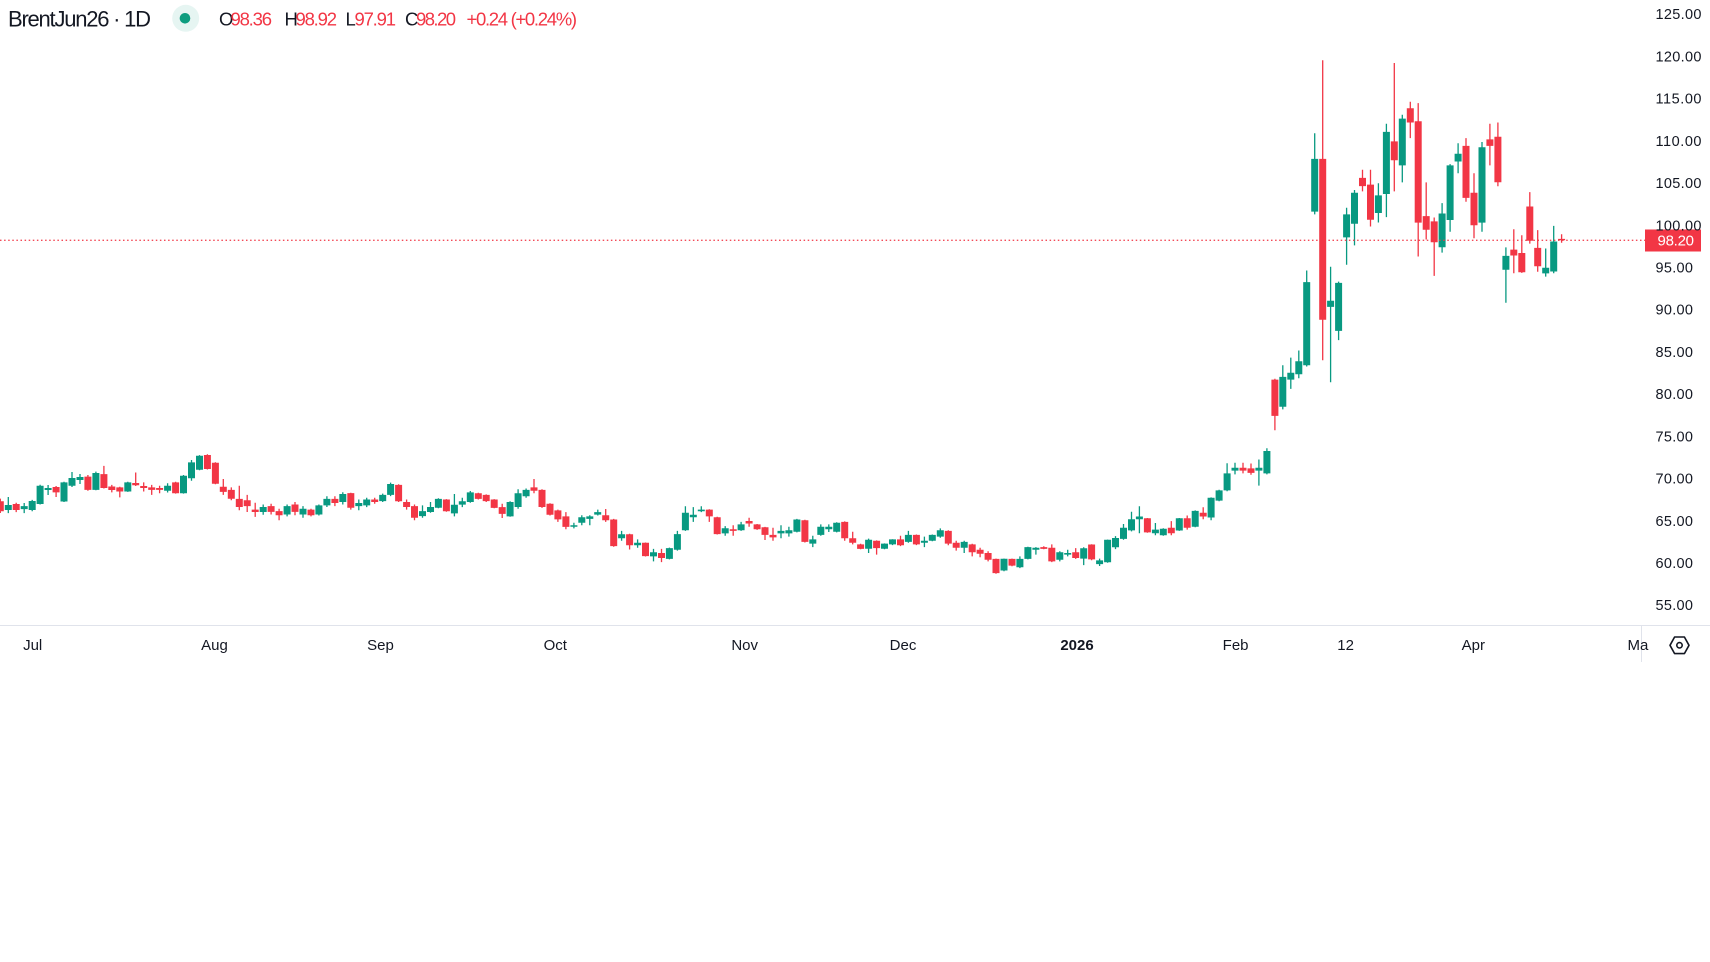 This screenshot has height=962, width=1710. I want to click on svg-text: 115.00, so click(1679, 100).